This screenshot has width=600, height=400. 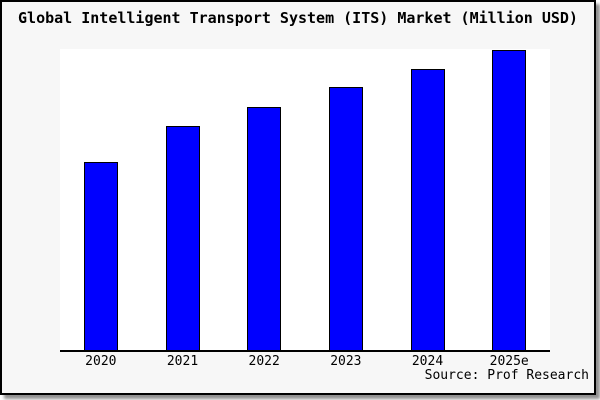 What do you see at coordinates (264, 228) in the screenshot?
I see `bar-2022` at bounding box center [264, 228].